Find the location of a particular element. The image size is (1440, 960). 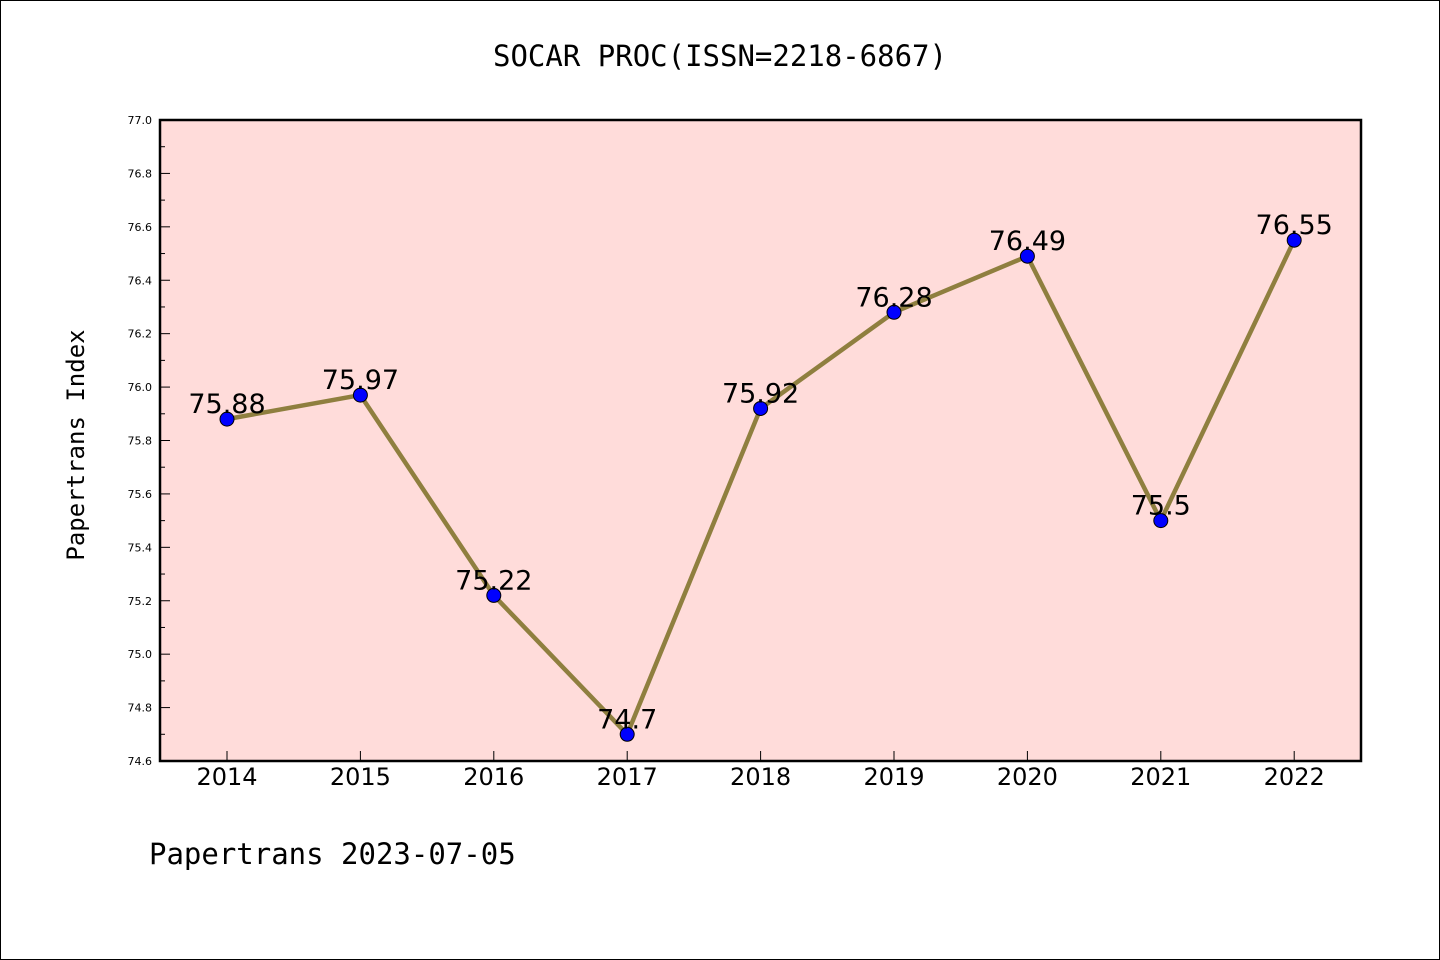

x-tick-label: 2020 is located at coordinates (1027, 777).